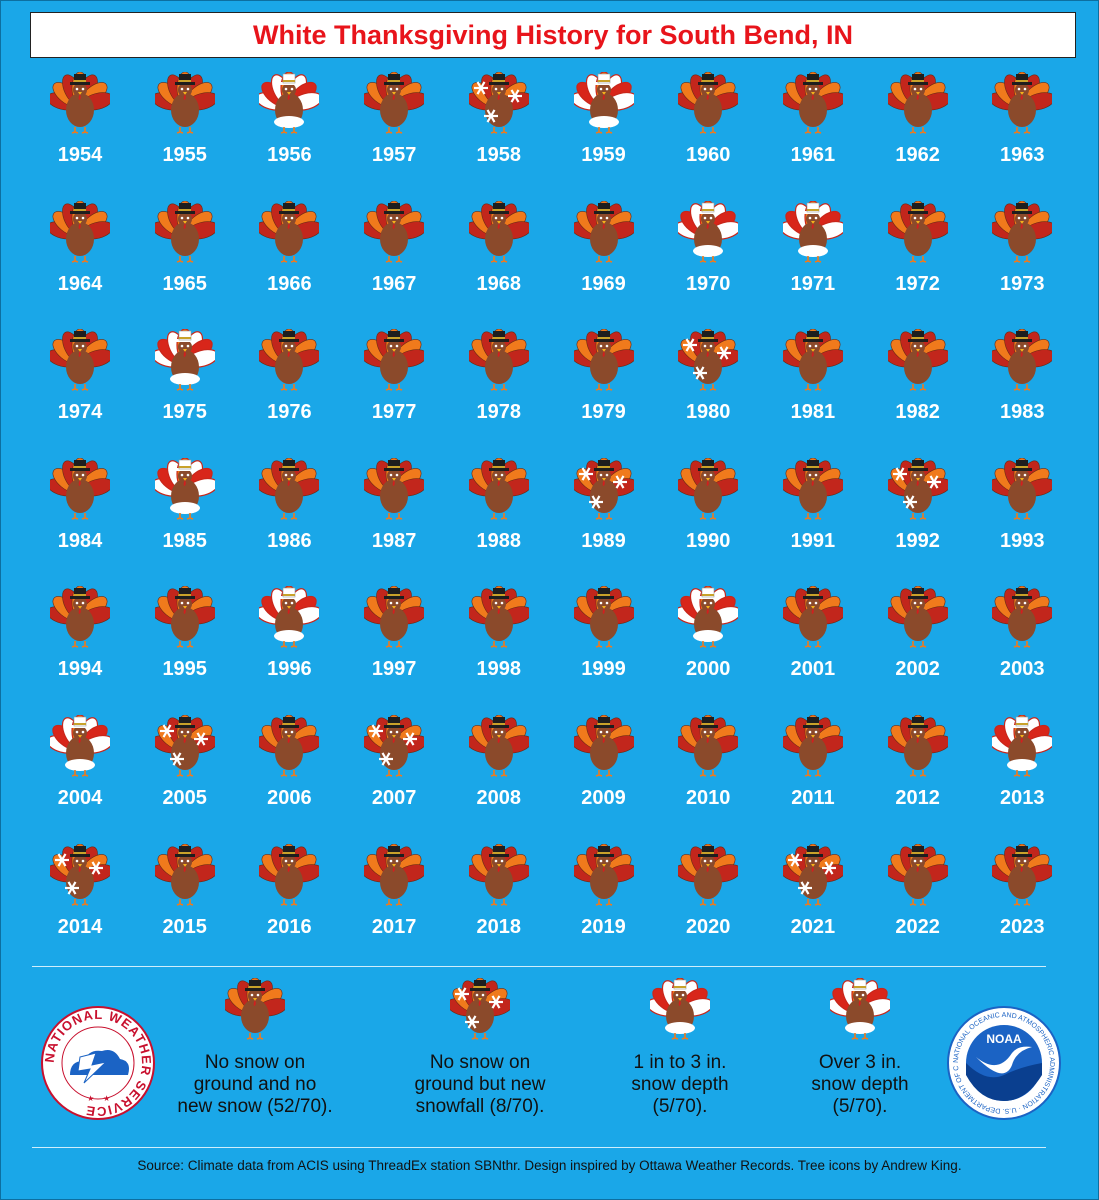  Describe the element at coordinates (394, 412) in the screenshot. I see `year-label: 1977` at that location.